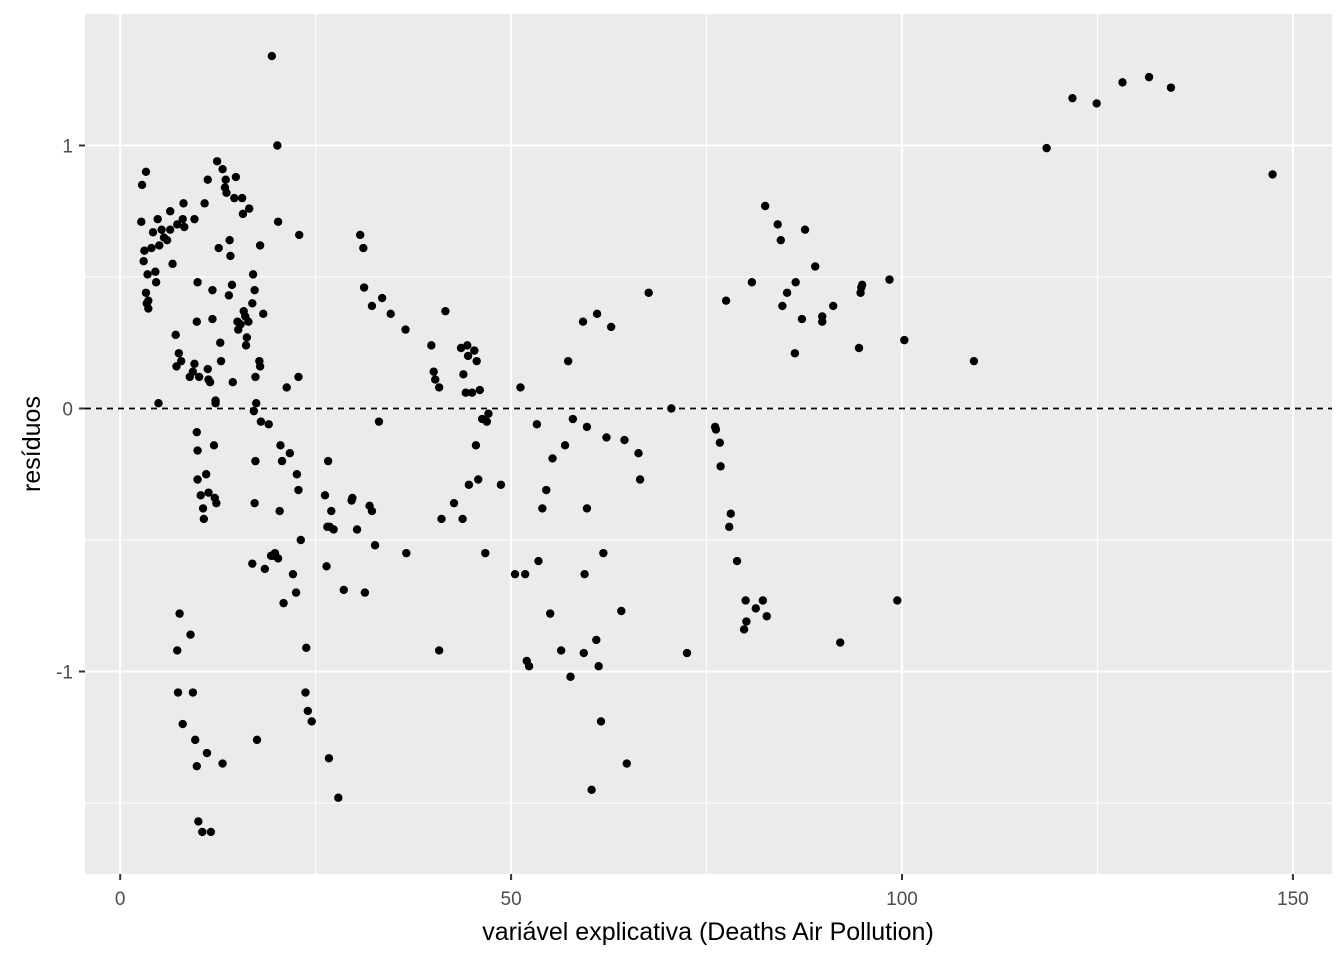  What do you see at coordinates (712, 892) in the screenshot?
I see `x-axis: 0 50 100 150` at bounding box center [712, 892].